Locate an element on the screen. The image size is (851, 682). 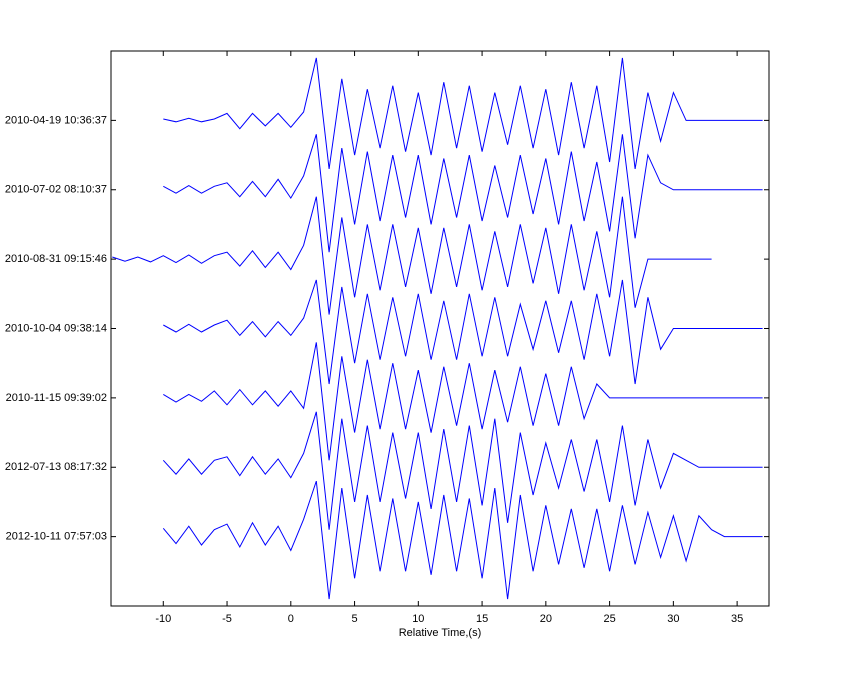
y-tick-label: 2010-08-31 09:15:46 is located at coordinates (56, 259).